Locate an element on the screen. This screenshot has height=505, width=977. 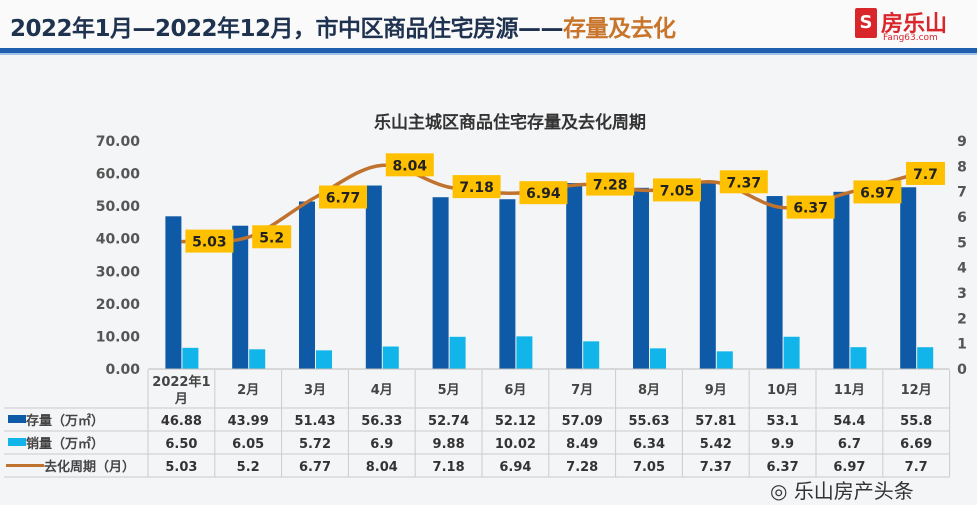
table-value: 8.04 is located at coordinates (382, 467).